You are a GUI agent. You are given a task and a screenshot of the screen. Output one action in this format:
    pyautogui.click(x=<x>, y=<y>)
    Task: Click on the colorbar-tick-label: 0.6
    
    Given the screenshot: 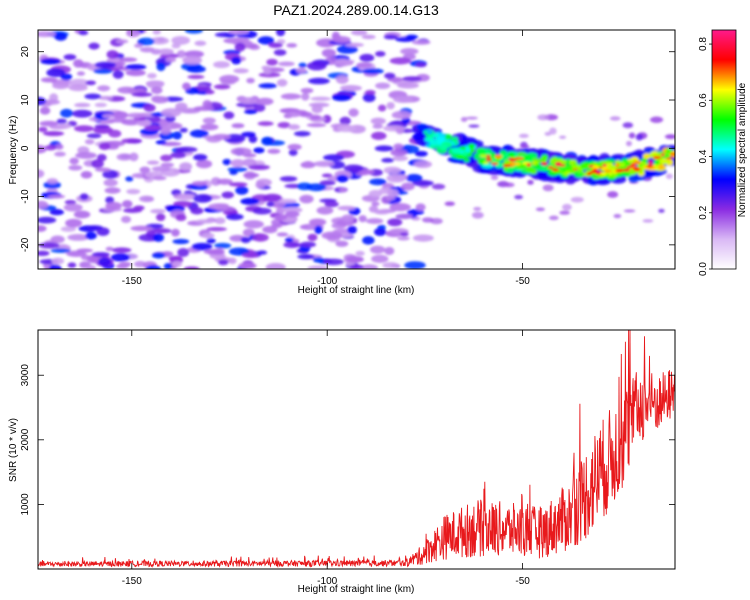 What is the action you would take?
    pyautogui.click(x=703, y=100)
    